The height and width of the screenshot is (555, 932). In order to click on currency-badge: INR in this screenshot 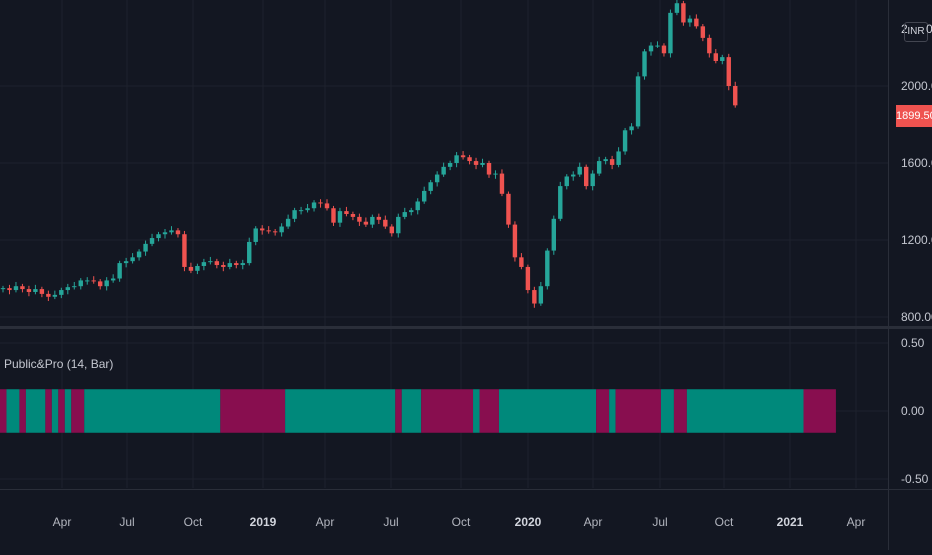, I will do `click(916, 32)`.